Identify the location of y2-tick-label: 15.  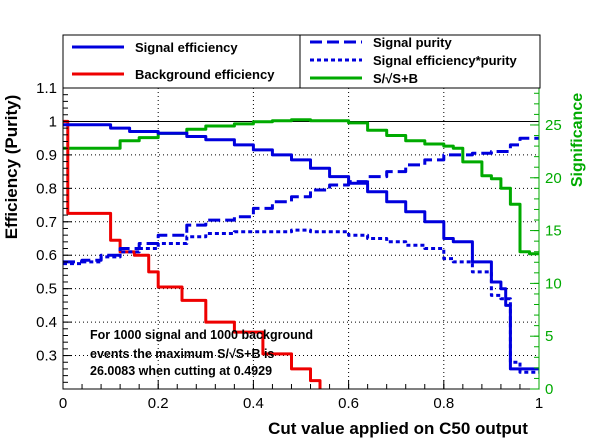
(553, 231).